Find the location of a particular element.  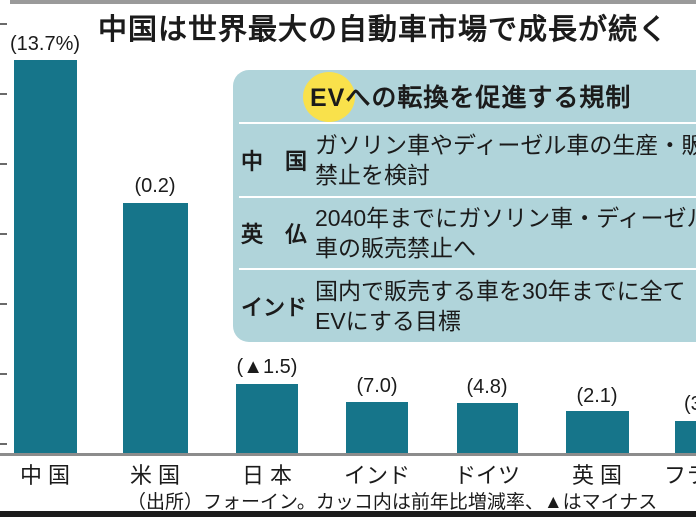

value-label-france: (3 is located at coordinates (690, 404).